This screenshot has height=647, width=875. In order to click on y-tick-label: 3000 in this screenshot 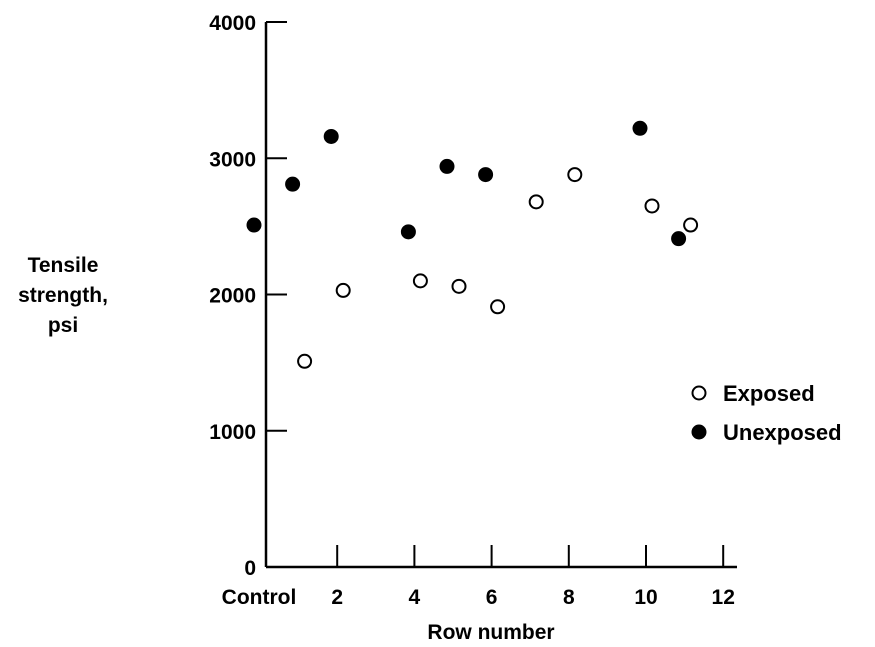, I will do `click(232, 159)`.